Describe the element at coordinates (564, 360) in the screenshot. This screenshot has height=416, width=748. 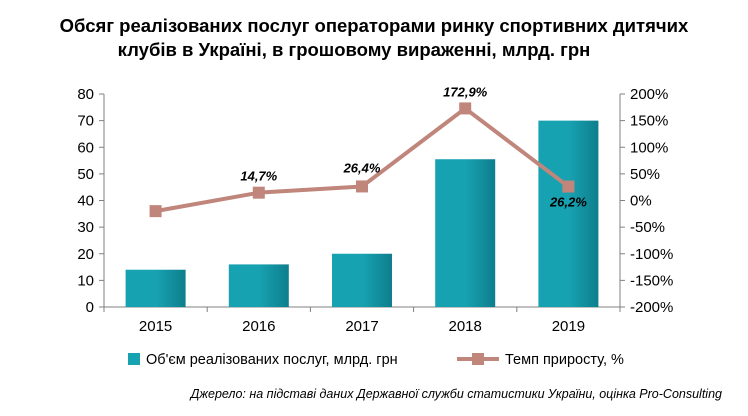
I see `legend-line-label: Темп приросту, %` at that location.